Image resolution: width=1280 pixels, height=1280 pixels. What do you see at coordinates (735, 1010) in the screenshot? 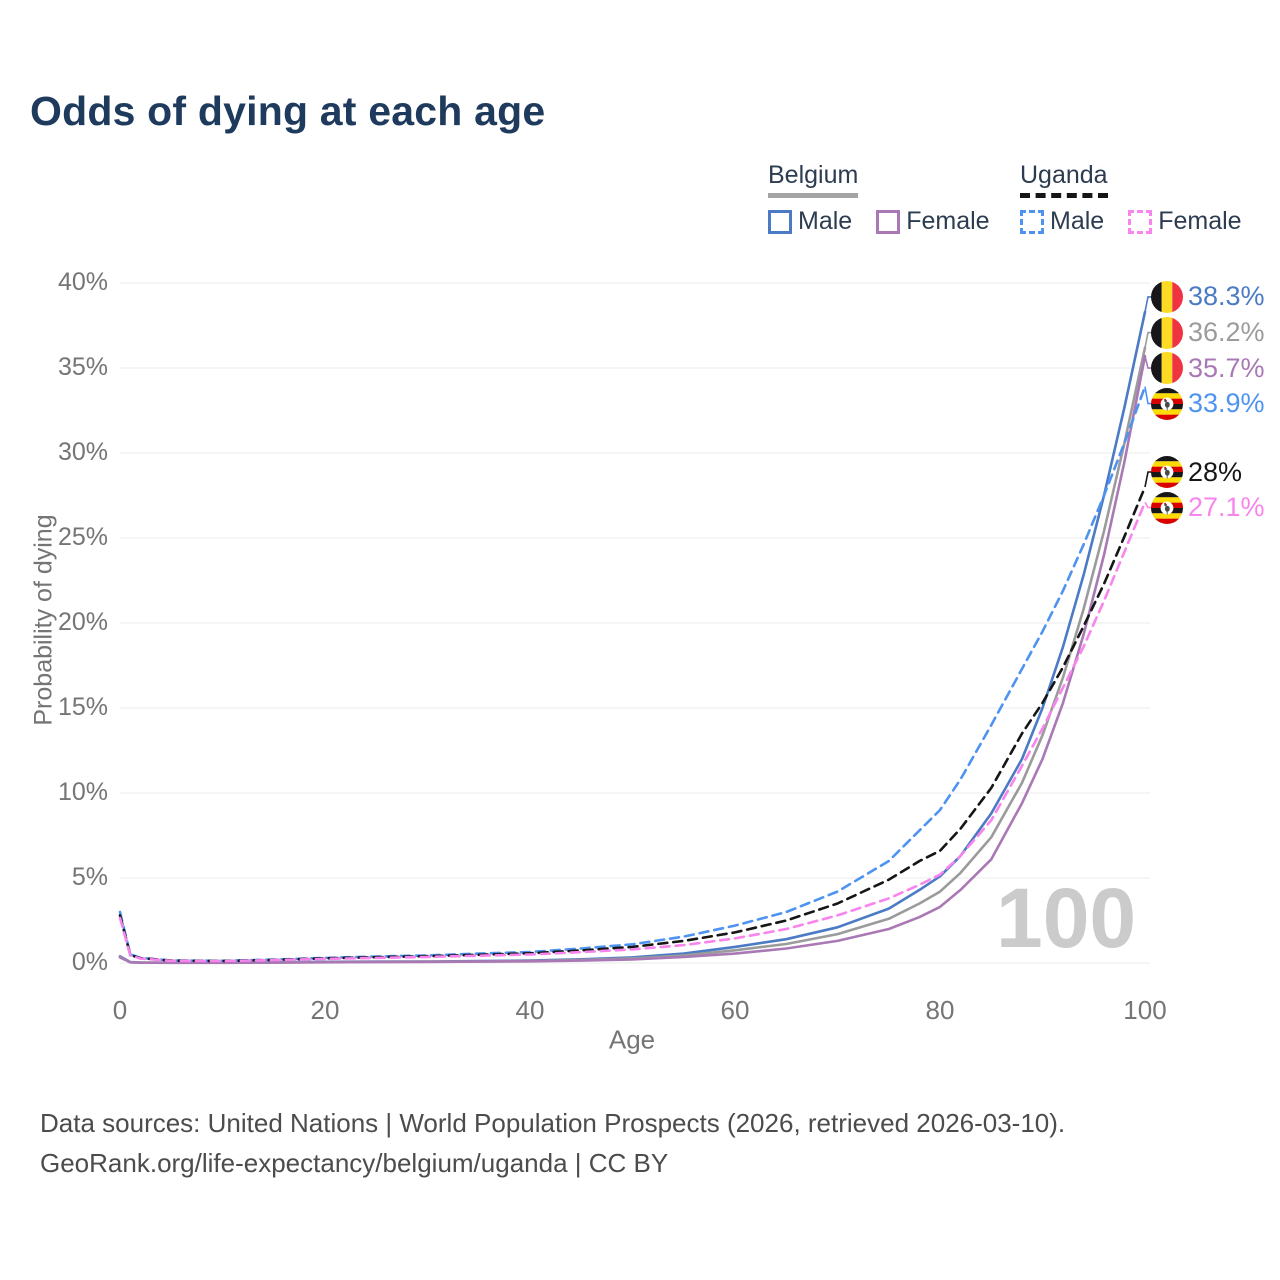
I see `x-tick-label: 60` at bounding box center [735, 1010].